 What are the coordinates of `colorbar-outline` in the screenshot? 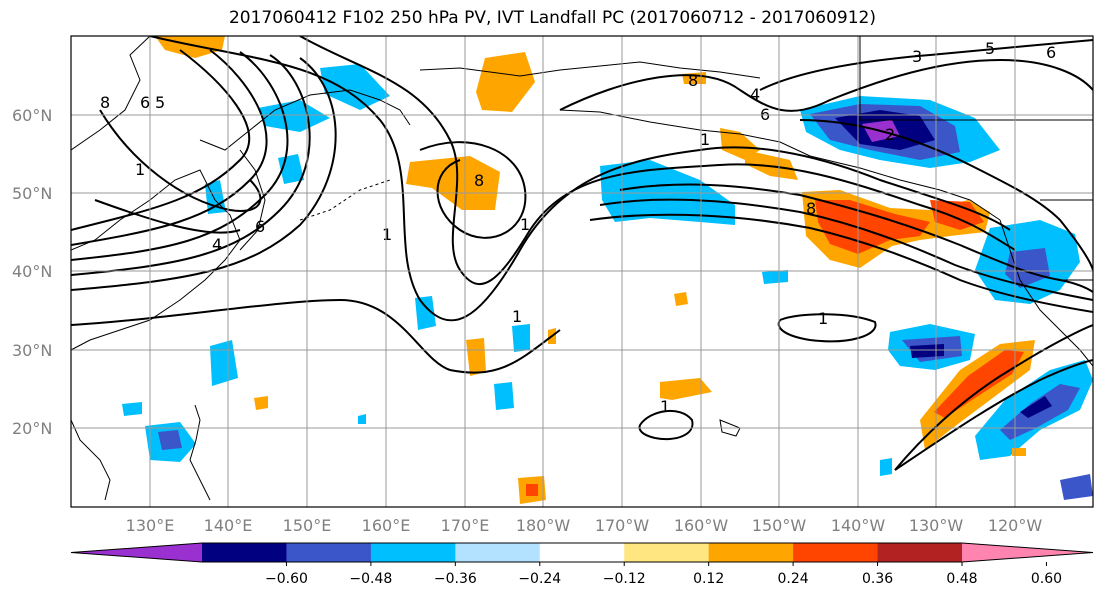 It's located at (582, 552).